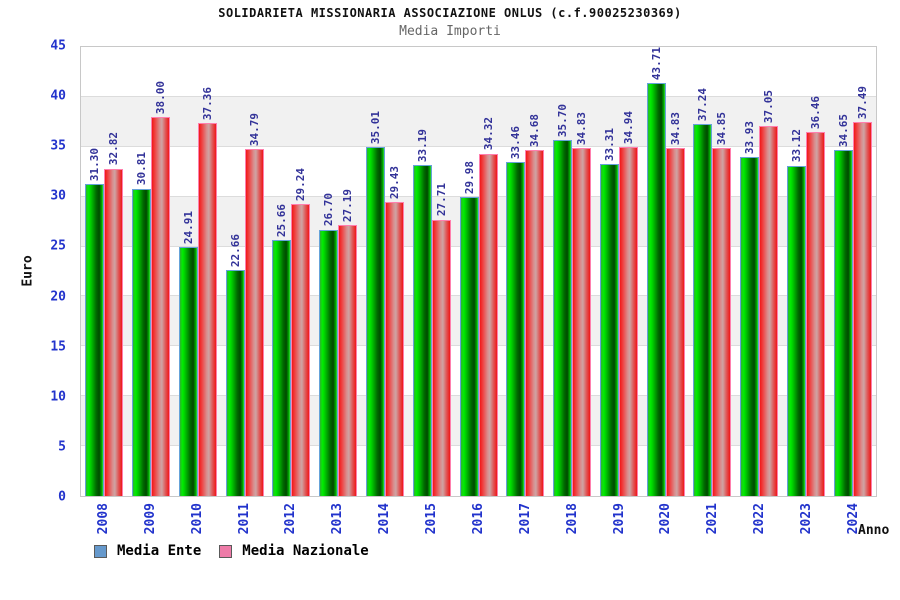 The image size is (900, 600). I want to click on bar-value-label: 25.66, so click(282, 220).